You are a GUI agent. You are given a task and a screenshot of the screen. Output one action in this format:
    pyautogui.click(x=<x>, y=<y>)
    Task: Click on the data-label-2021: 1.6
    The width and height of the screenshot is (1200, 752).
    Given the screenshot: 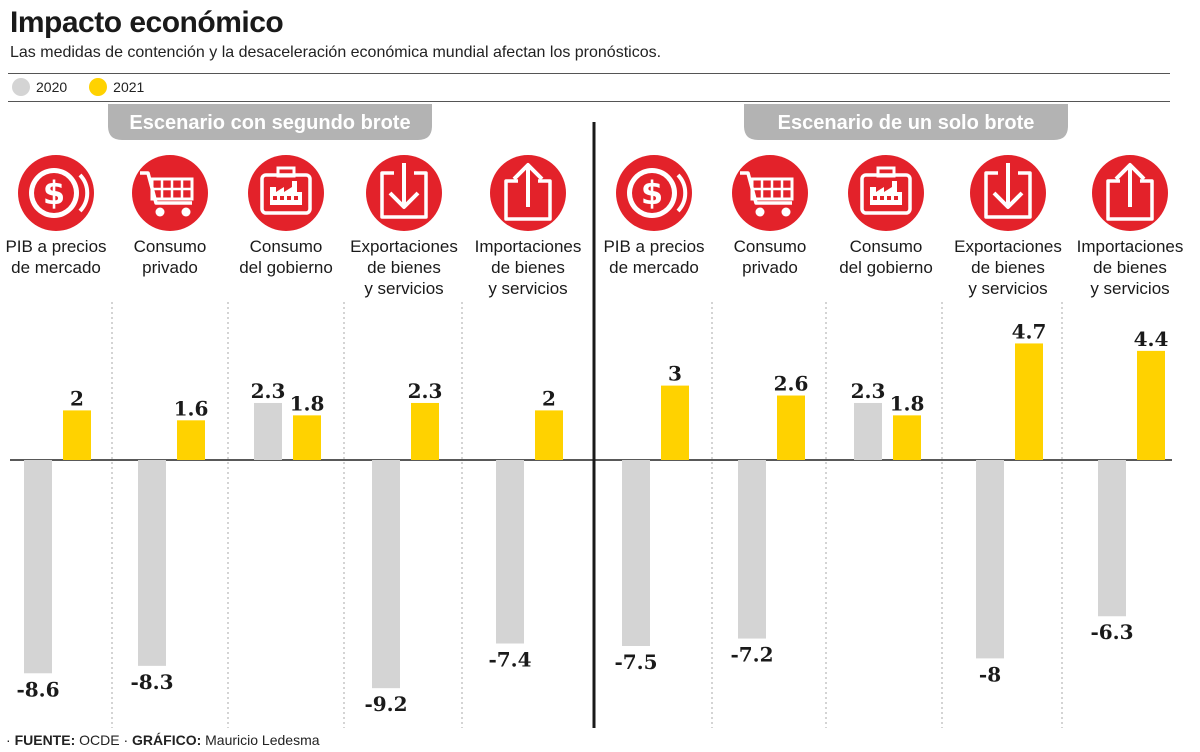 What is the action you would take?
    pyautogui.click(x=191, y=408)
    